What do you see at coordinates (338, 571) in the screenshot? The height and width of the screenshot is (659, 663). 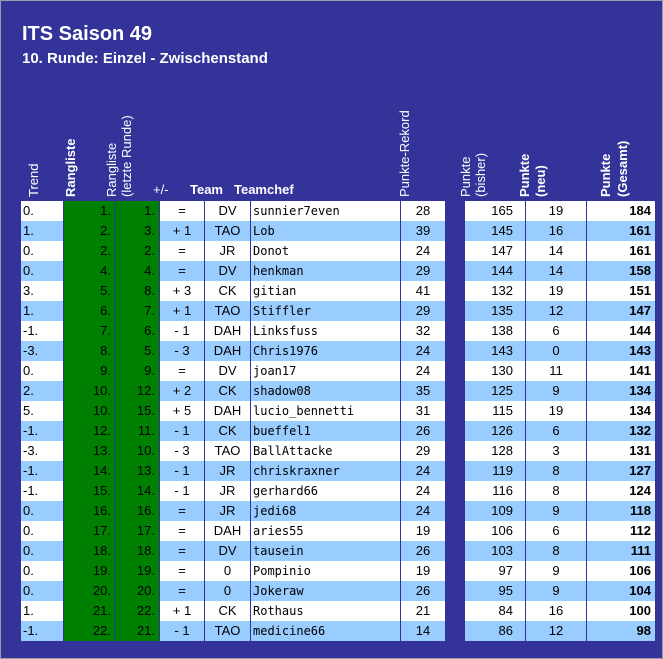 I see `table-row: 0. 19. 19. = 0 Pompinio 19 97 9 106` at bounding box center [338, 571].